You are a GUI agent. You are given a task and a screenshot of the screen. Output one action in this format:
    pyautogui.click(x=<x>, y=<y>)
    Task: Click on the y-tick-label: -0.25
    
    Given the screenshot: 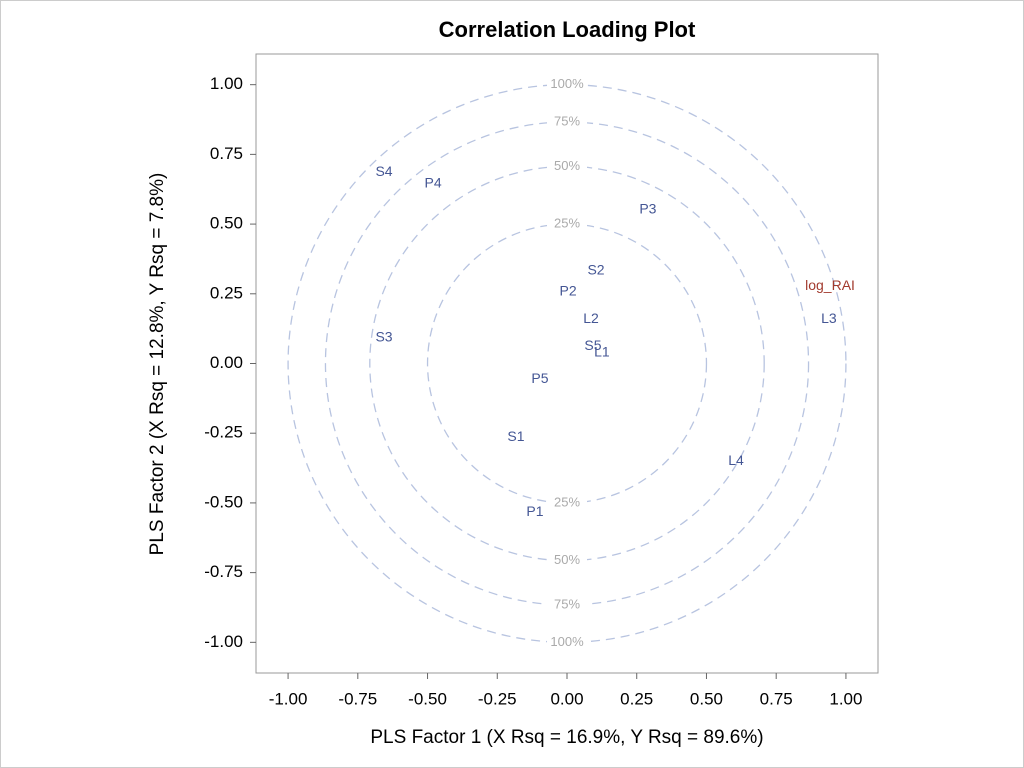 What is the action you would take?
    pyautogui.click(x=223, y=432)
    